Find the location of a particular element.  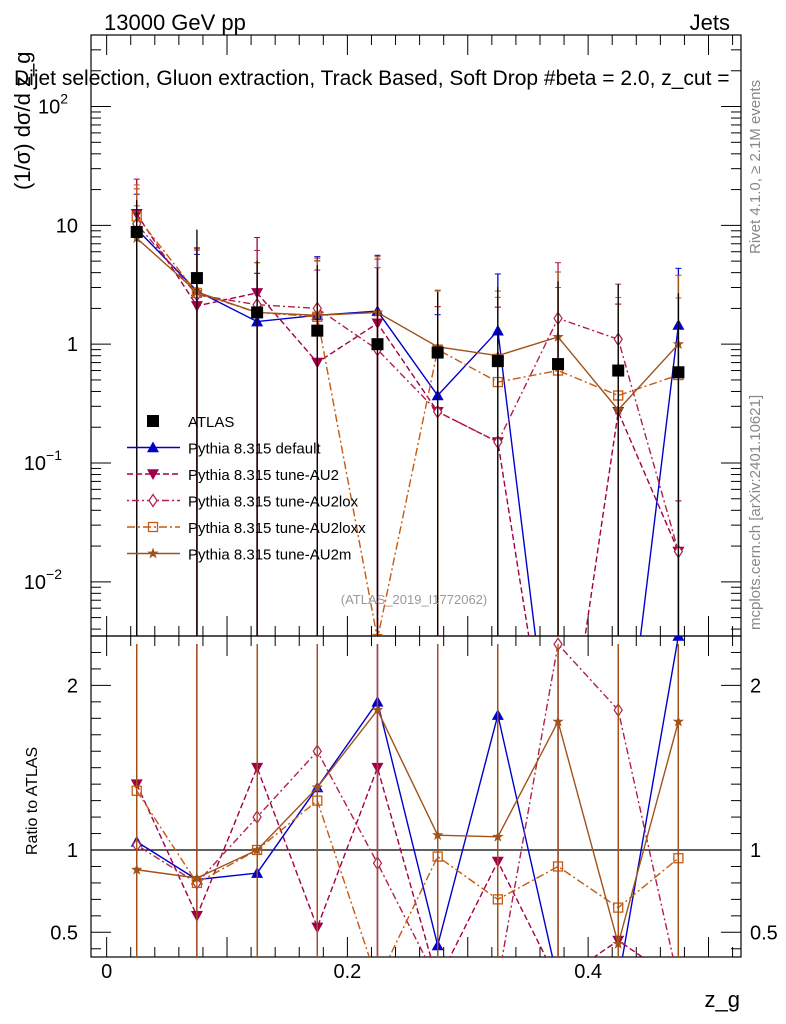

mcplots-label: mcplots.cern.ch [arXiv:2401.10621] is located at coordinates (755, 512).